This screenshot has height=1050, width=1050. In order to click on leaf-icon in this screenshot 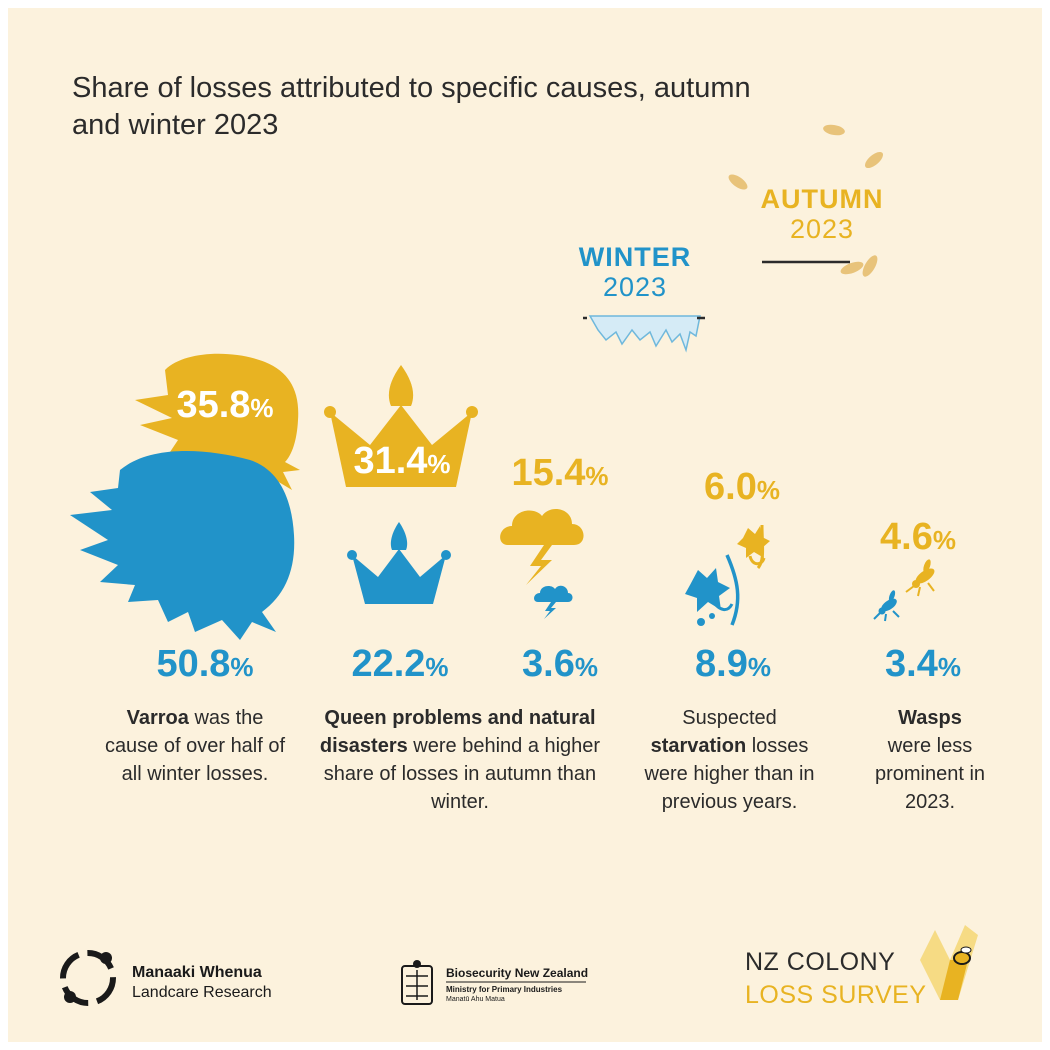, I will do `click(806, 200)`.